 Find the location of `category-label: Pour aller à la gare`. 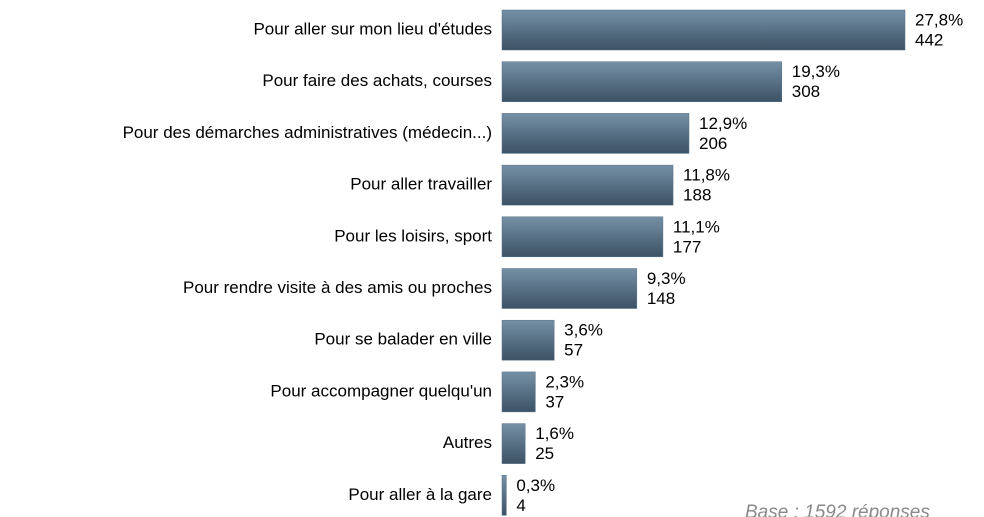

category-label: Pour aller à la gare is located at coordinates (420, 494).